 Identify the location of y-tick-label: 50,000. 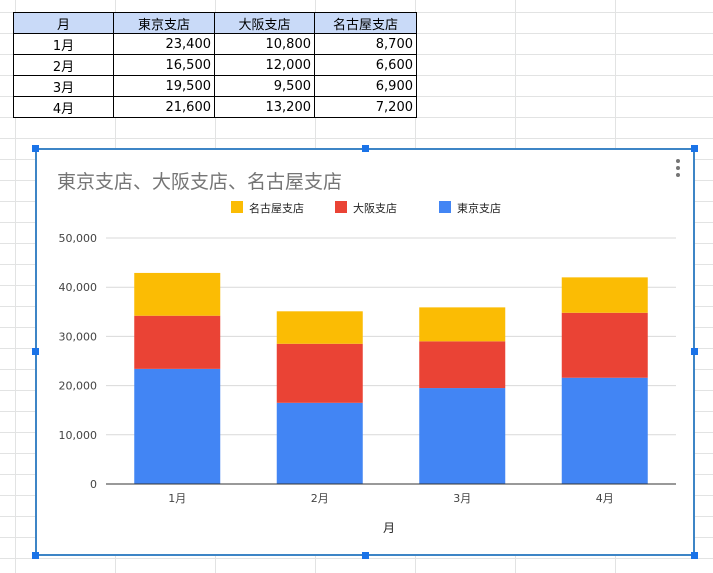
(78, 238).